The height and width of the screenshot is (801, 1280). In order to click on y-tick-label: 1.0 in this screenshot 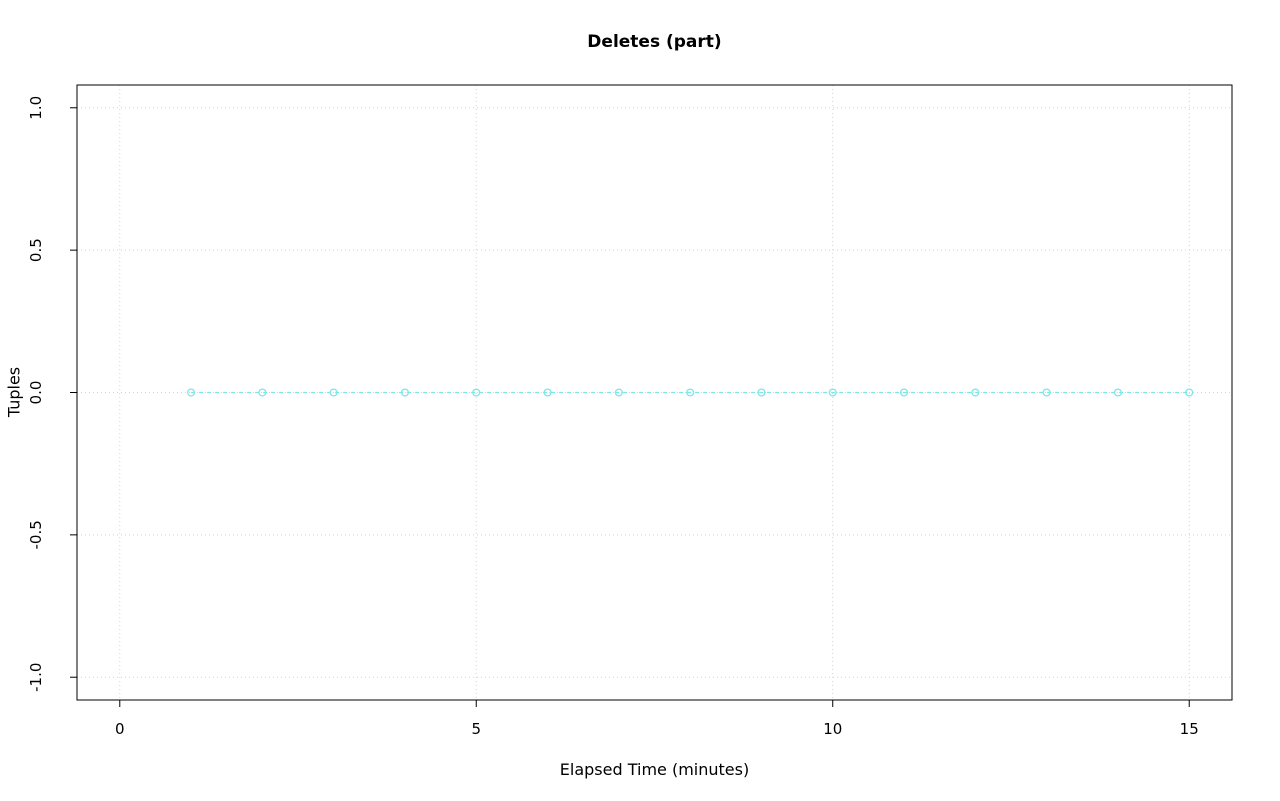, I will do `click(36, 108)`.